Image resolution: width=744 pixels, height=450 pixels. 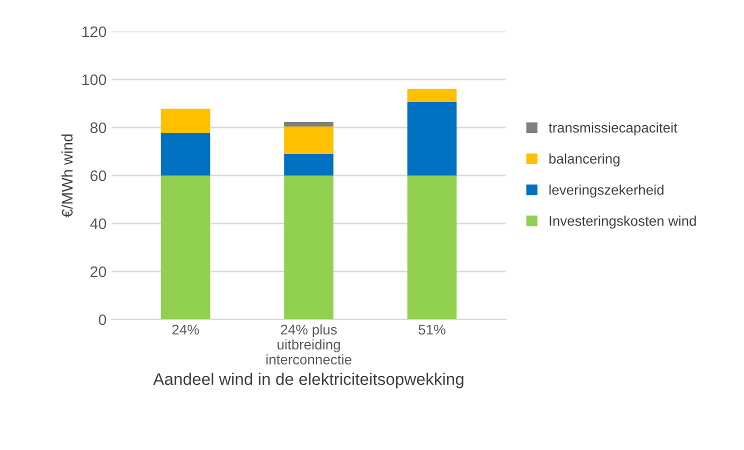 I want to click on y-tick-label: 60, so click(x=98, y=176).